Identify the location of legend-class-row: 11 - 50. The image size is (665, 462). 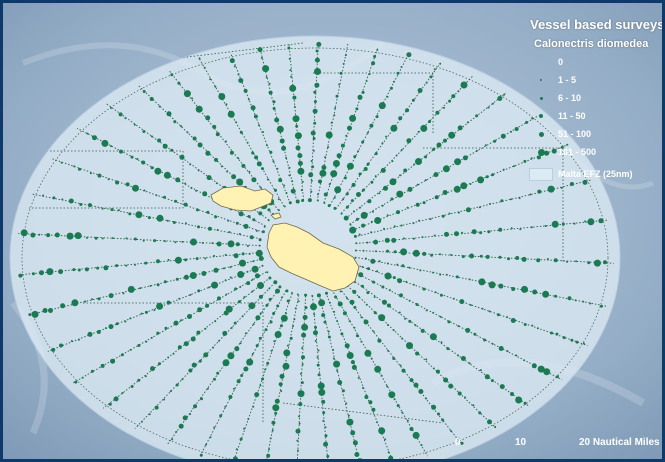
(595, 116).